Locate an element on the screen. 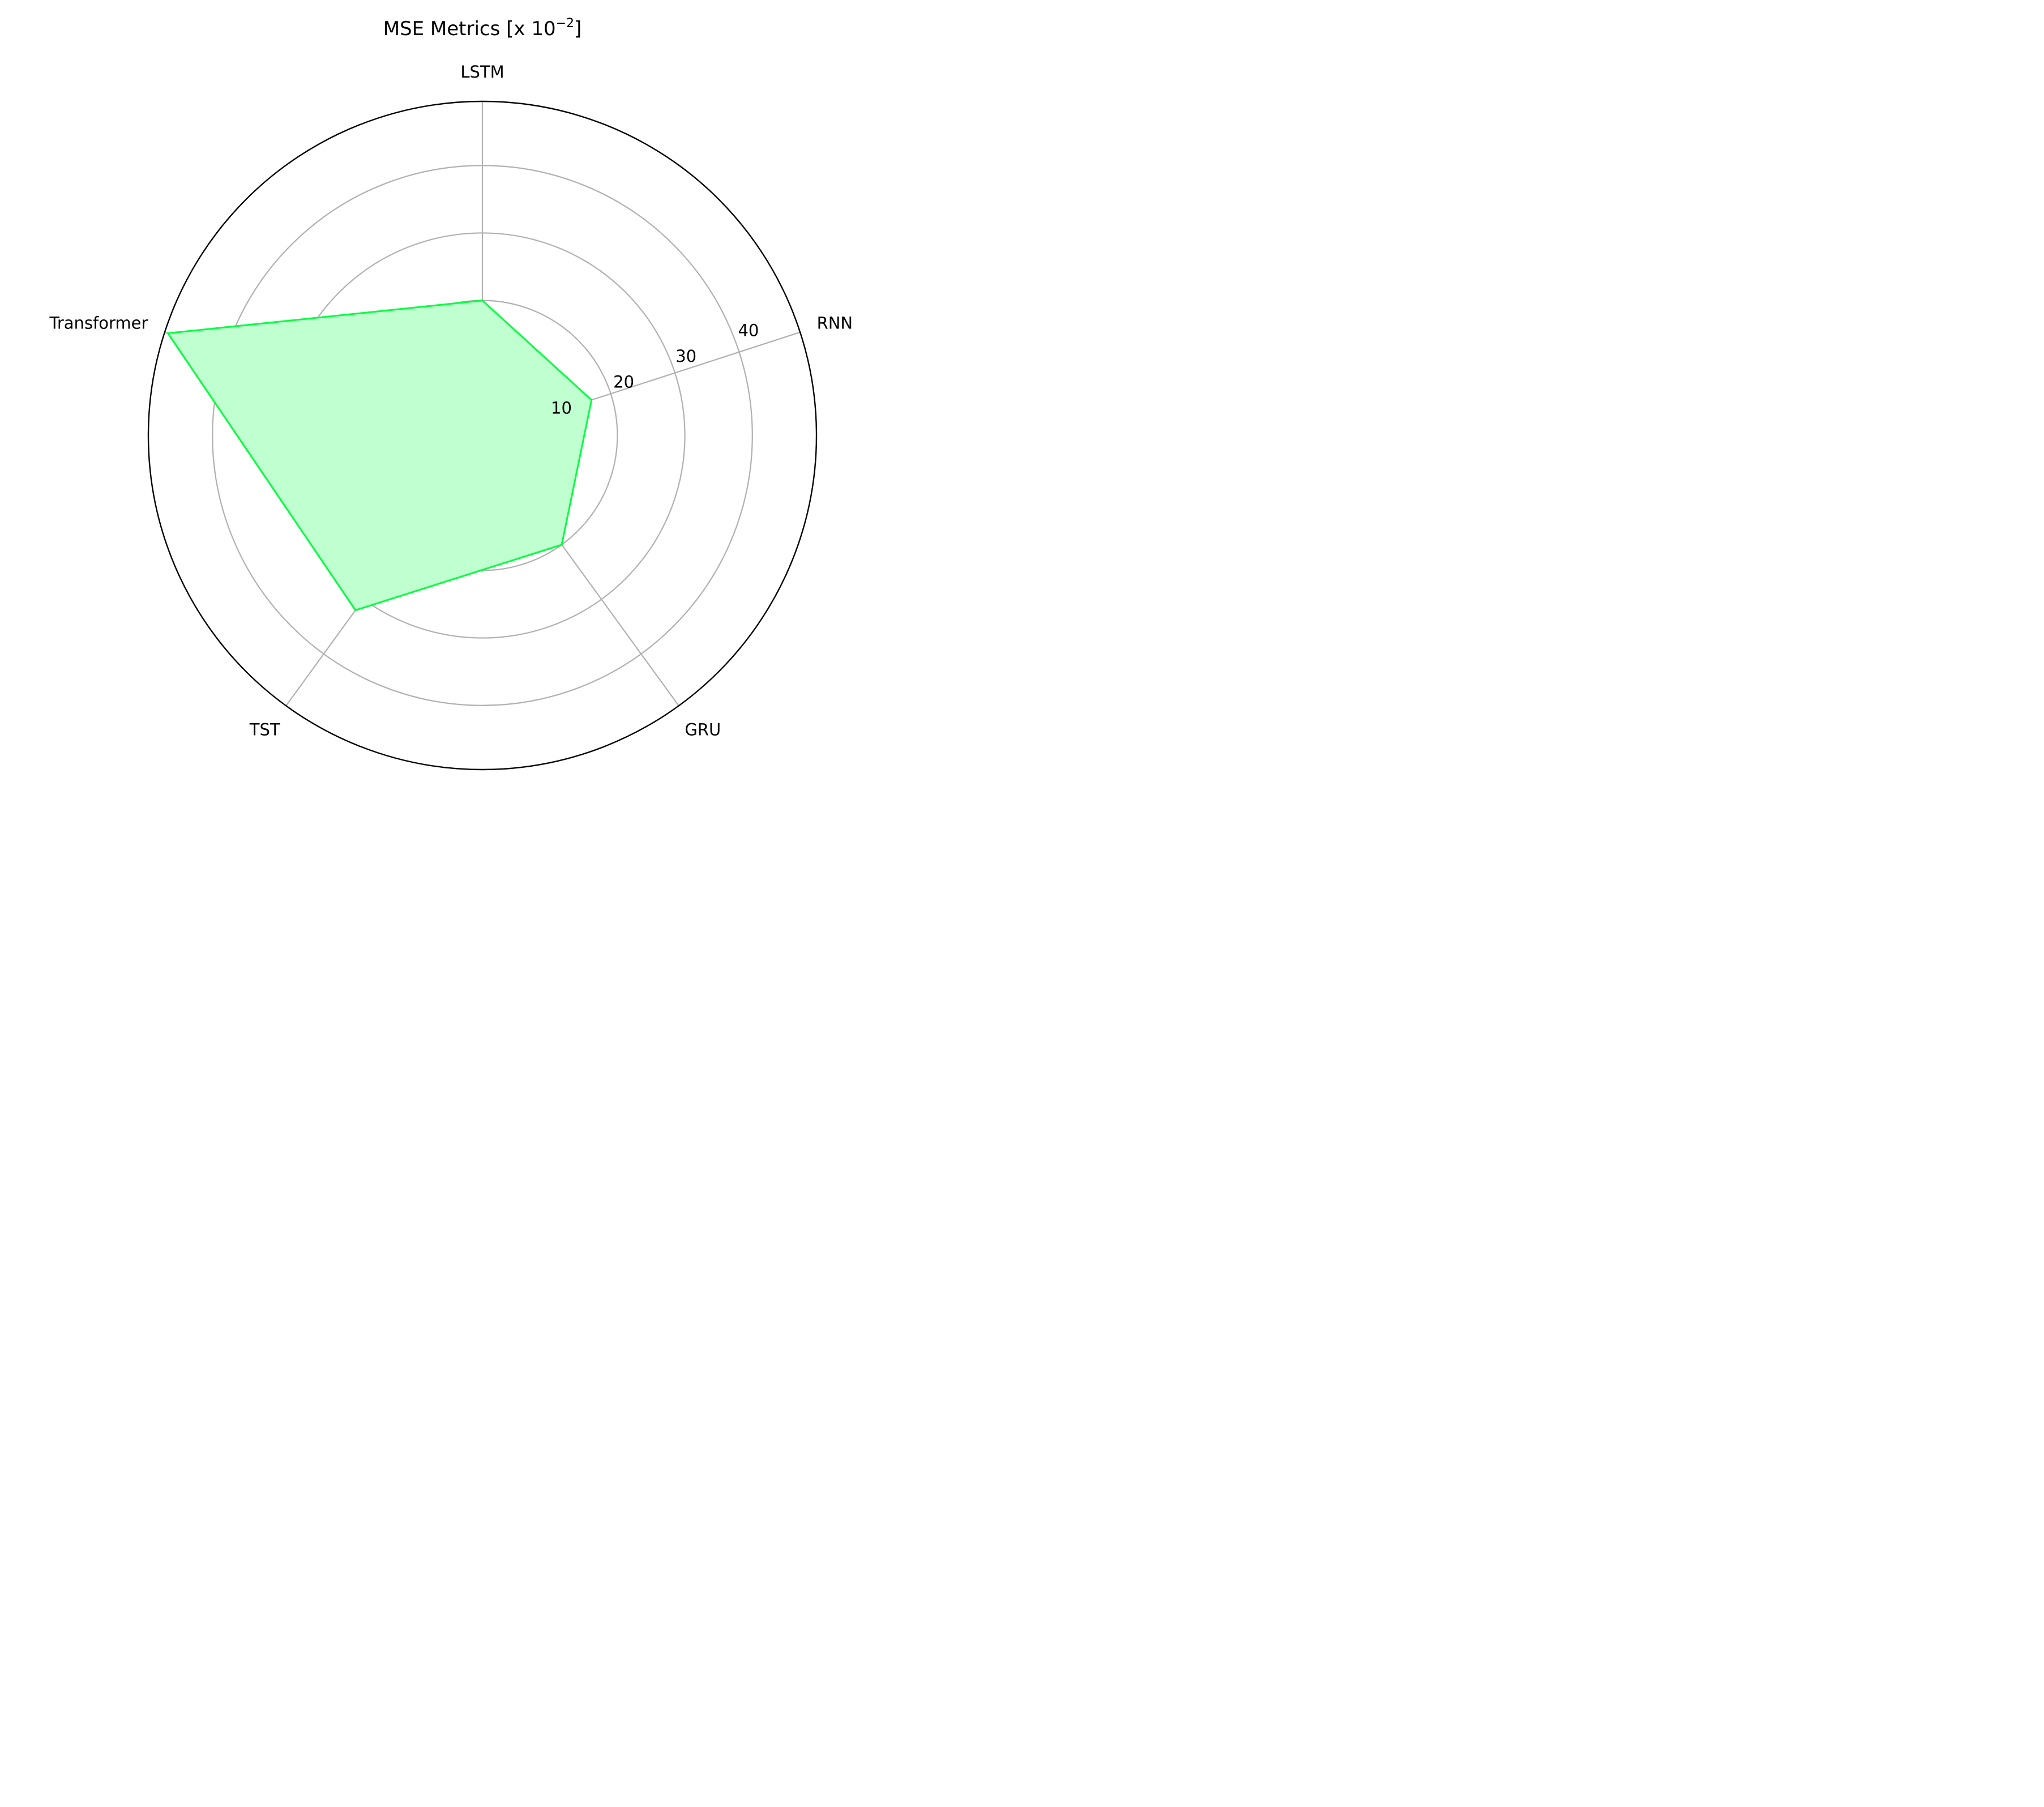 The image size is (2044, 1807). grid-circle is located at coordinates (482, 436).